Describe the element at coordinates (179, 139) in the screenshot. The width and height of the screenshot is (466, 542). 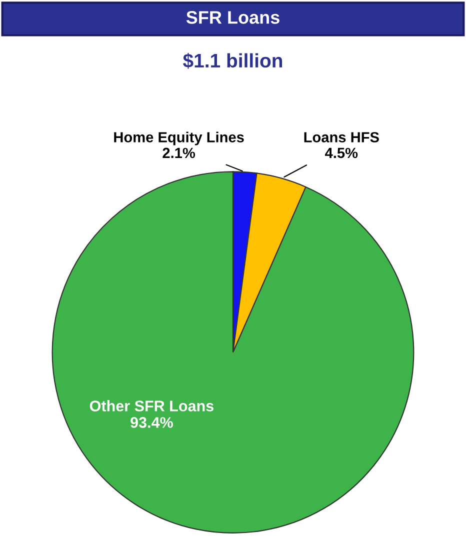
I see `slice-label: Home Equity Lines` at that location.